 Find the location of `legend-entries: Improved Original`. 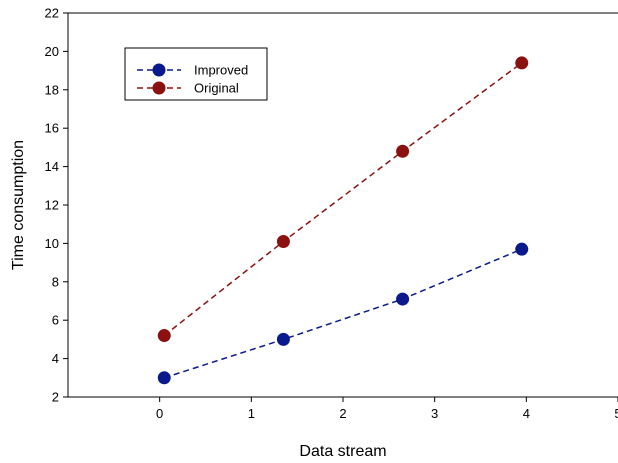

legend-entries: Improved Original is located at coordinates (192, 79).